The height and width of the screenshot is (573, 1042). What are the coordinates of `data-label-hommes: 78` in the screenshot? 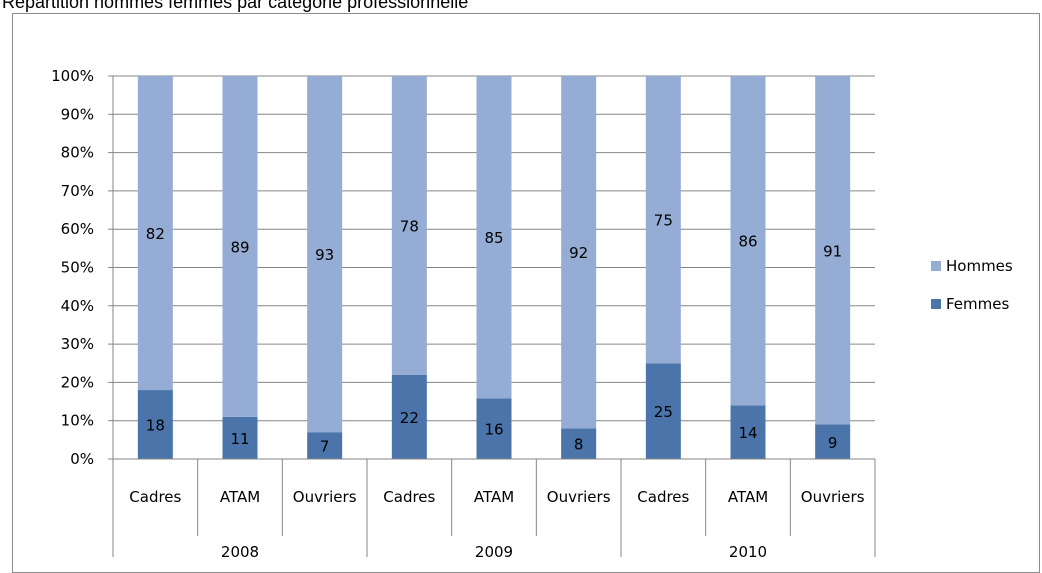 It's located at (409, 226).